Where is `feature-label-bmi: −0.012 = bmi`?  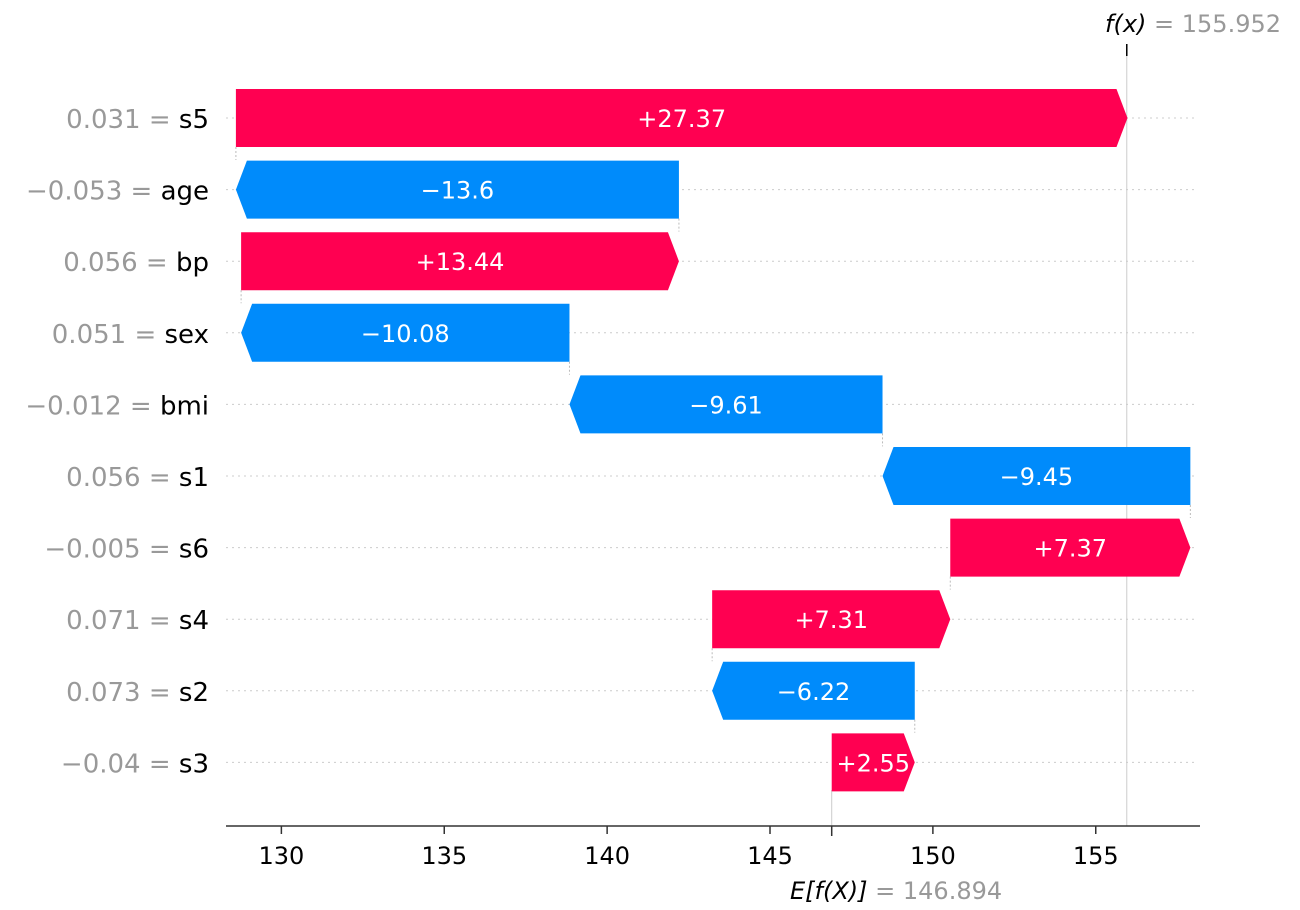
feature-label-bmi: −0.012 = bmi is located at coordinates (117, 406).